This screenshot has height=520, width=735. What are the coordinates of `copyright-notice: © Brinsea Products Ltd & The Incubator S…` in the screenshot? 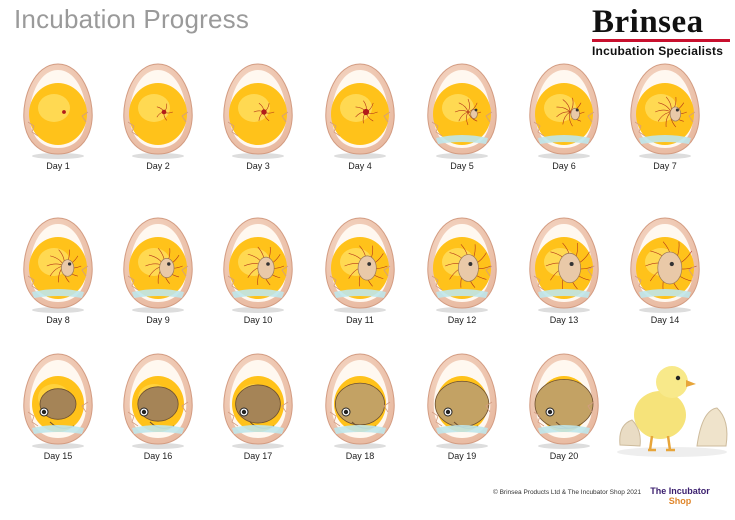 It's located at (567, 492).